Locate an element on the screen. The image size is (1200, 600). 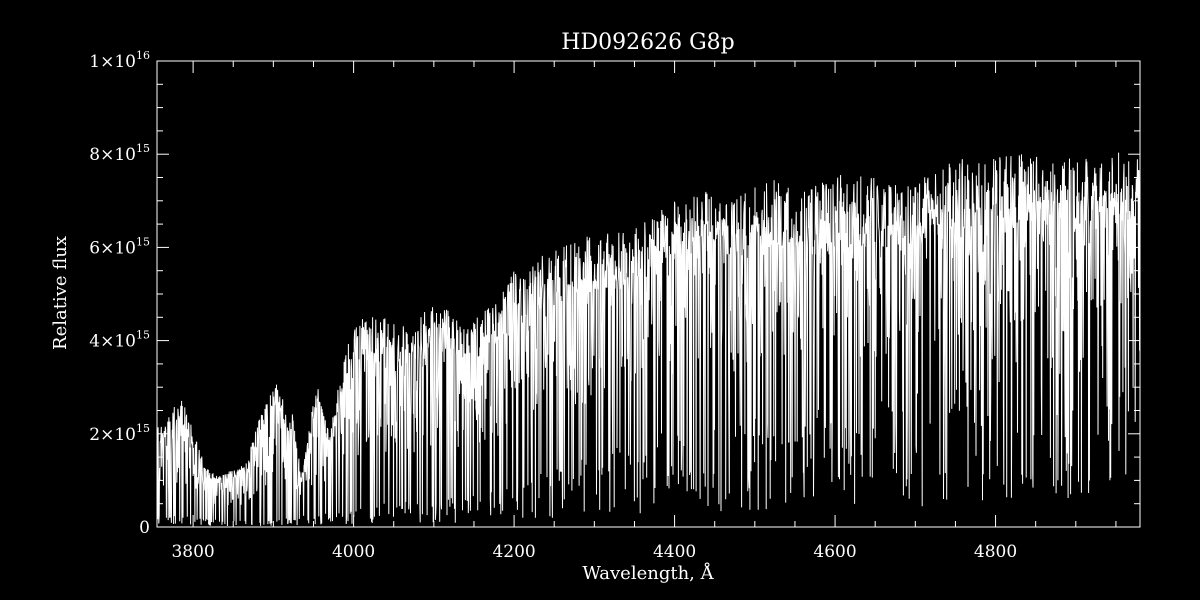
y-tick-label: 0 is located at coordinates (144, 528).